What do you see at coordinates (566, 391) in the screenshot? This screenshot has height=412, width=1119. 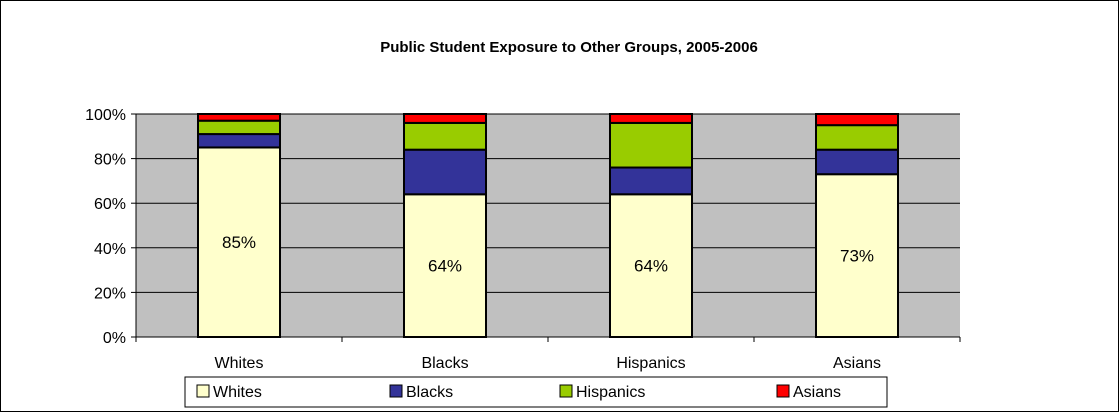 I see `legend-swatch-hispanics` at bounding box center [566, 391].